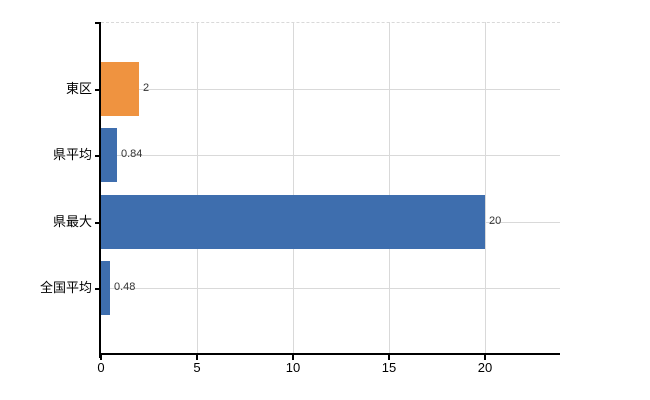 The height and width of the screenshot is (400, 650). I want to click on x-axis-tick-label: 0, so click(101, 367).